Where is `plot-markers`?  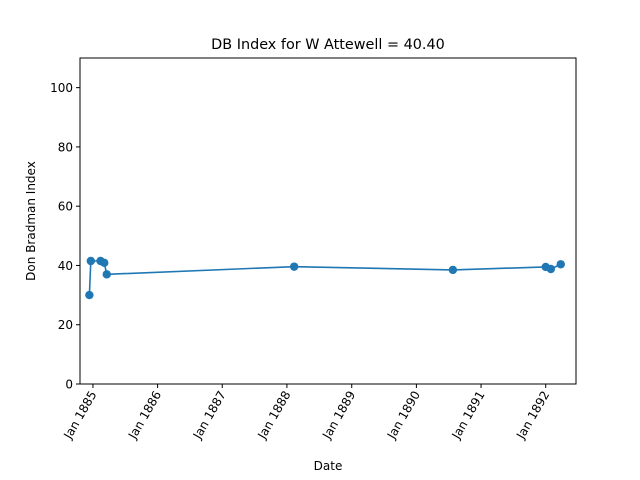
plot-markers is located at coordinates (325, 278).